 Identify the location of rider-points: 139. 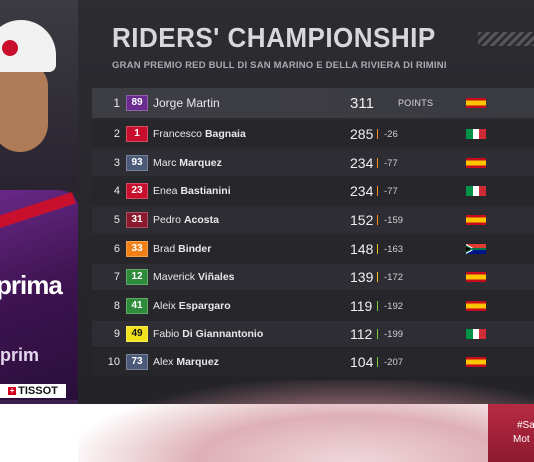
(362, 277).